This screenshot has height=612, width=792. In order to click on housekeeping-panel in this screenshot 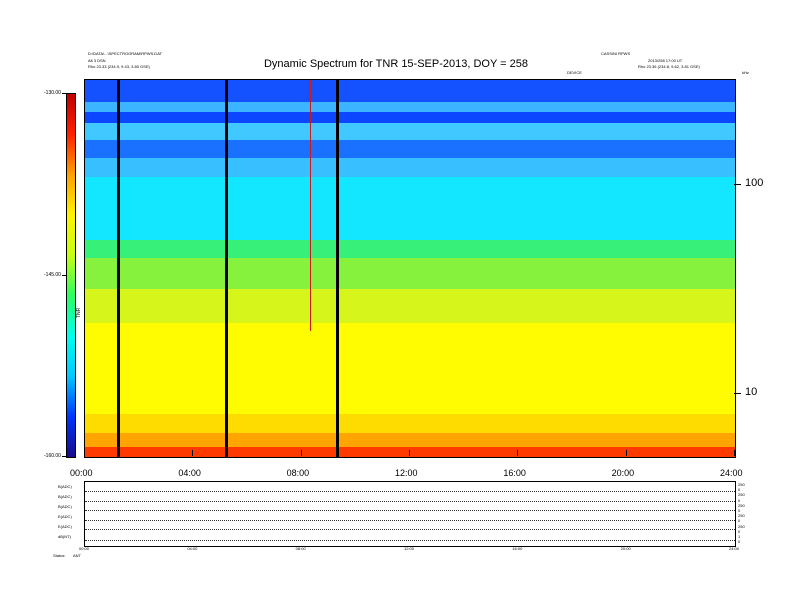, I will do `click(410, 514)`.